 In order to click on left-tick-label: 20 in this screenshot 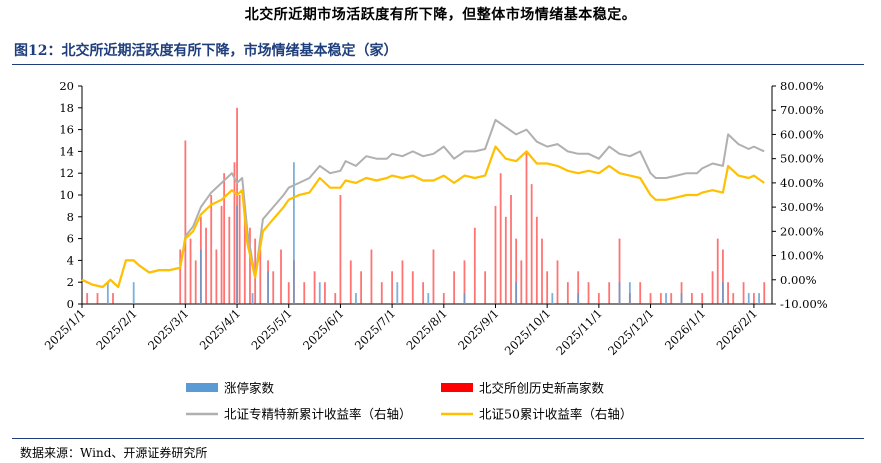, I will do `click(66, 86)`.